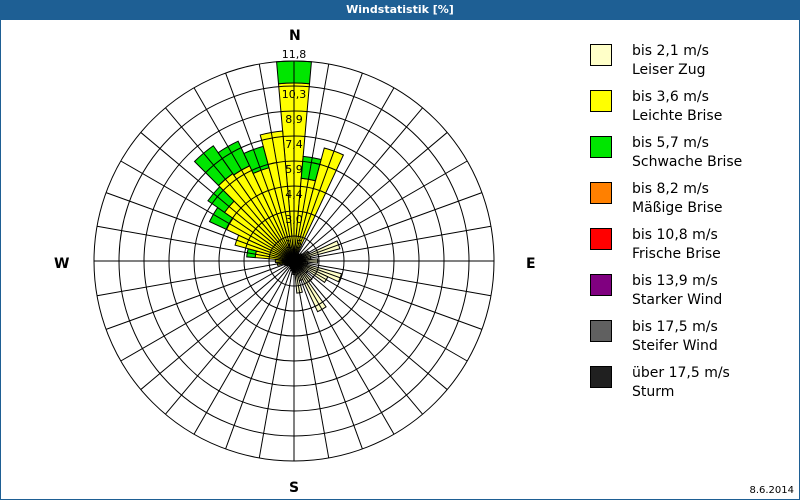 The height and width of the screenshot is (500, 800). Describe the element at coordinates (531, 264) in the screenshot. I see `compass-east-label: E` at that location.